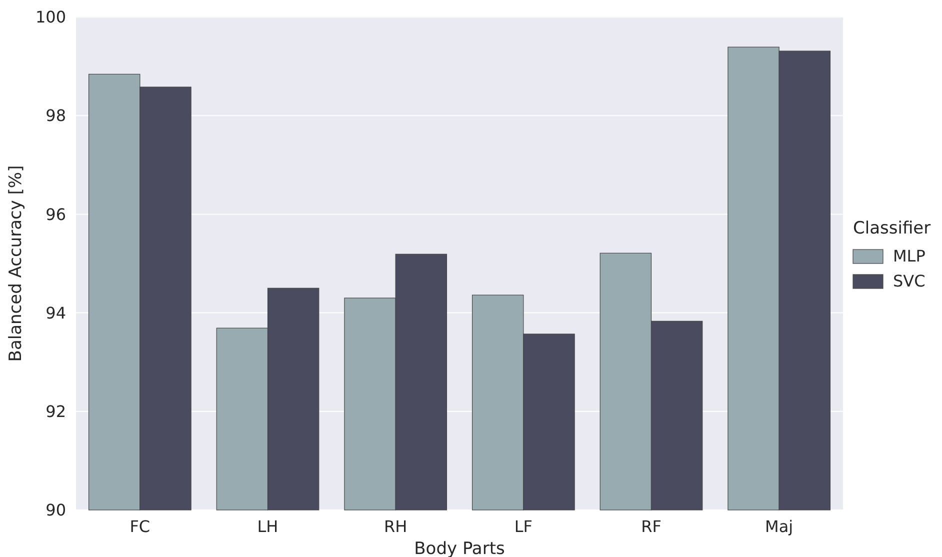 This screenshot has height=557, width=942. Describe the element at coordinates (56, 116) in the screenshot. I see `y-tick-label: 98` at that location.